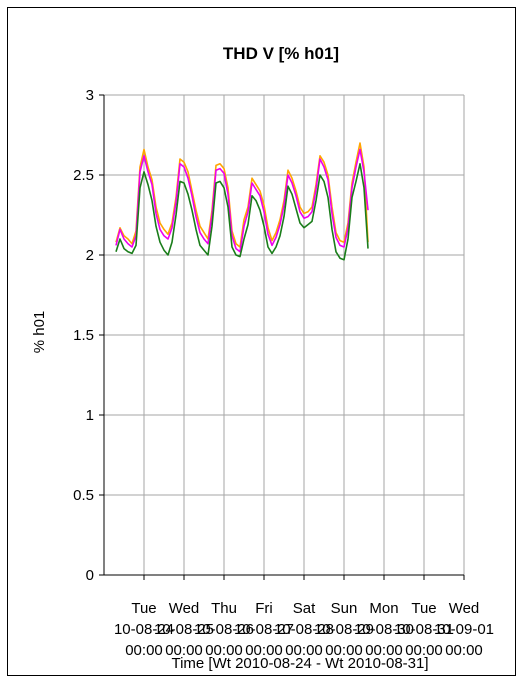 This screenshot has height=683, width=523. What do you see at coordinates (90, 255) in the screenshot?
I see `y-tick-label: 2` at bounding box center [90, 255].